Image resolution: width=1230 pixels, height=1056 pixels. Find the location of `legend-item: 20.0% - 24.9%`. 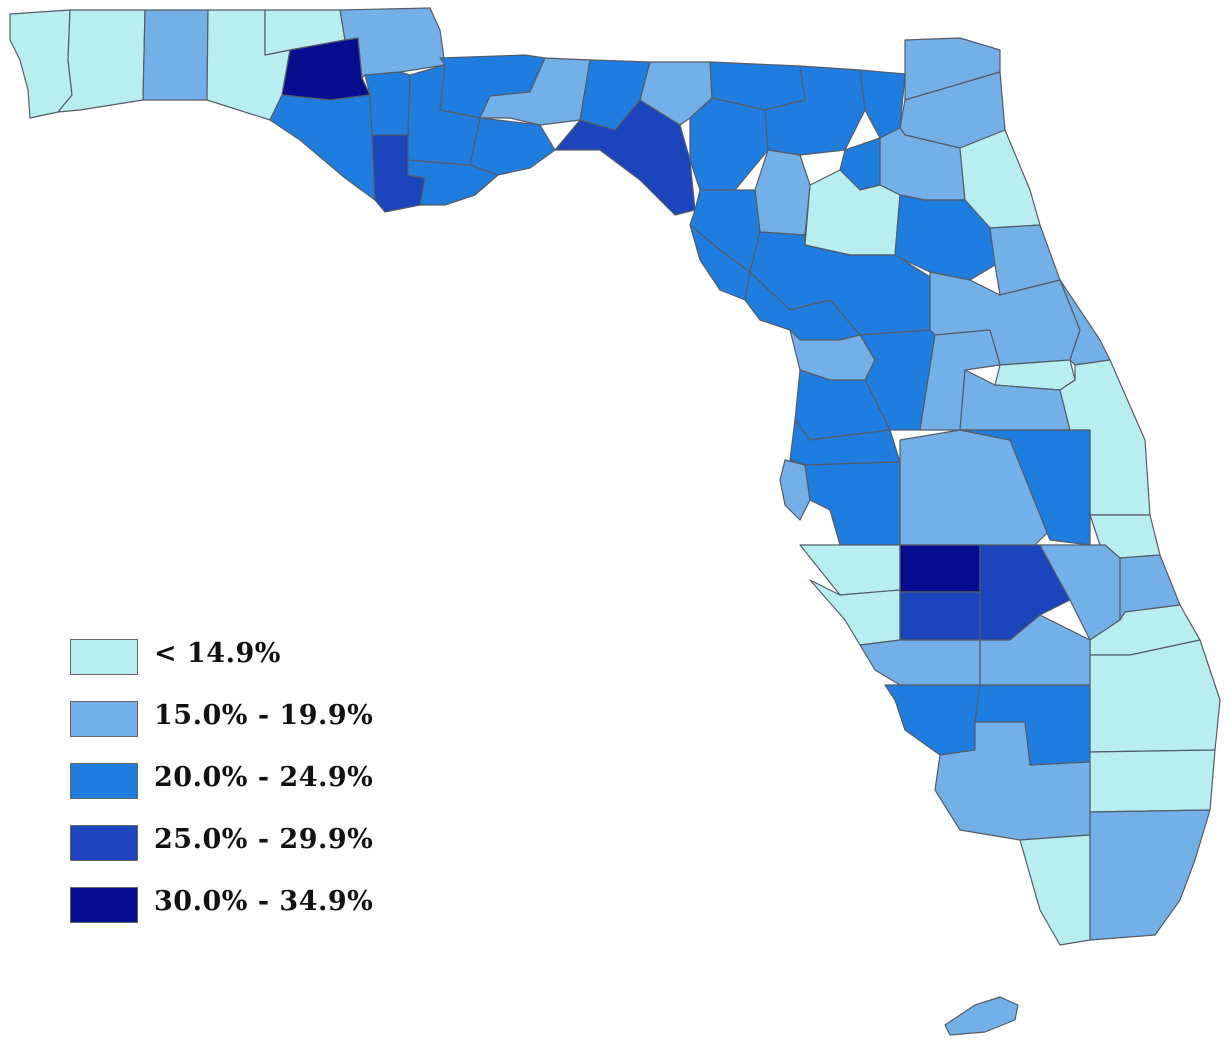

legend-item: 20.0% - 24.9% is located at coordinates (240, 791).